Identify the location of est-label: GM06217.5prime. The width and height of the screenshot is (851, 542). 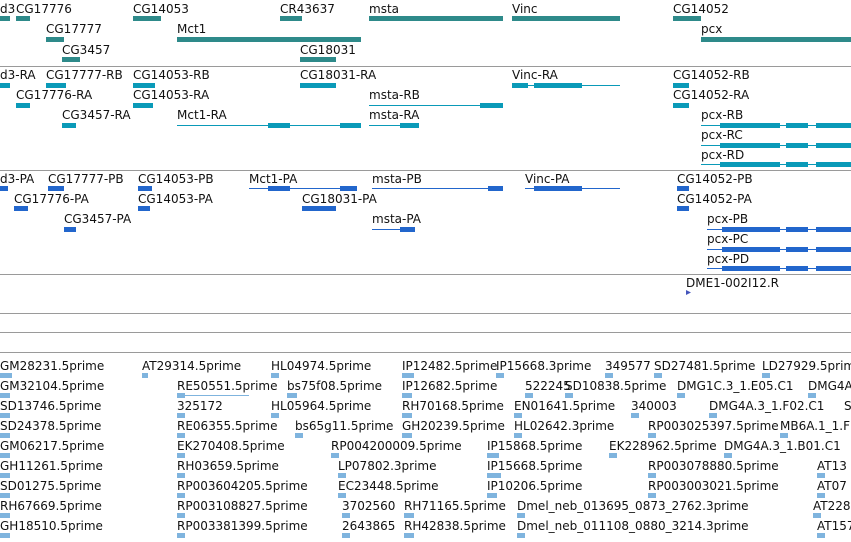
(52, 446).